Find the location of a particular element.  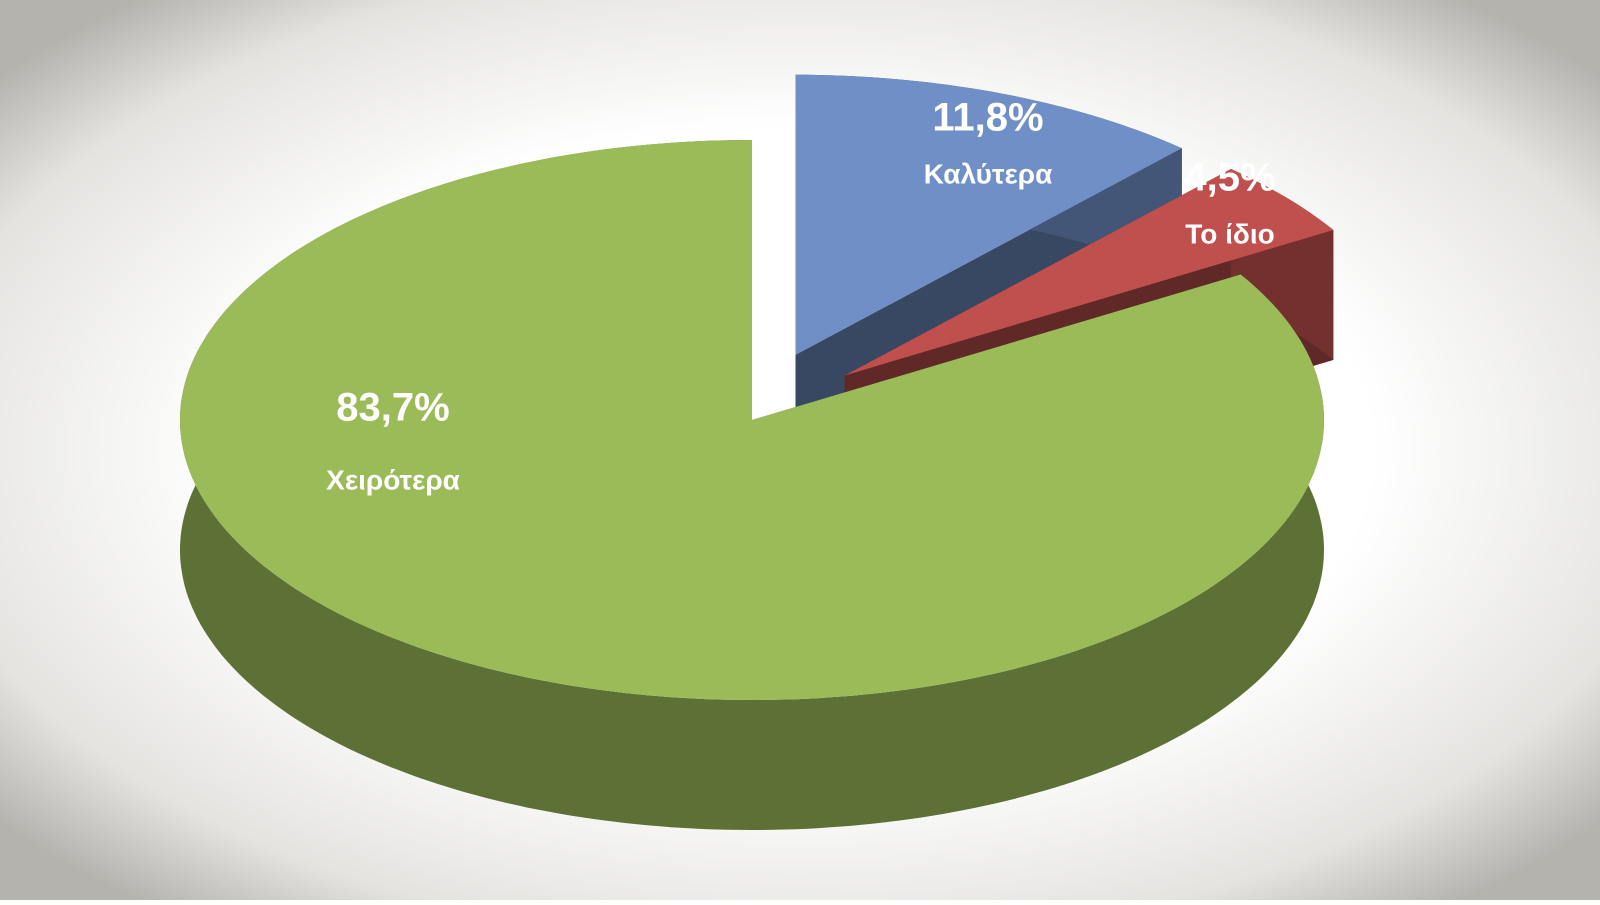

value-label: 11,8% is located at coordinates (987, 118).